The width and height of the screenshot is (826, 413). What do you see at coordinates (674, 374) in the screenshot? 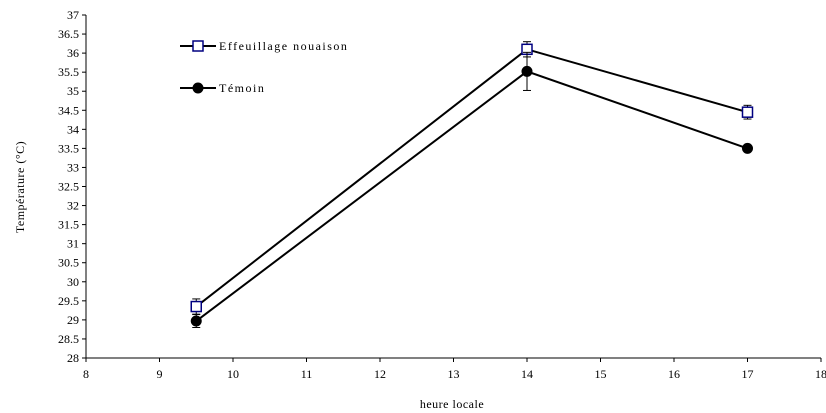
I see `x-tick-label: 16` at bounding box center [674, 374].